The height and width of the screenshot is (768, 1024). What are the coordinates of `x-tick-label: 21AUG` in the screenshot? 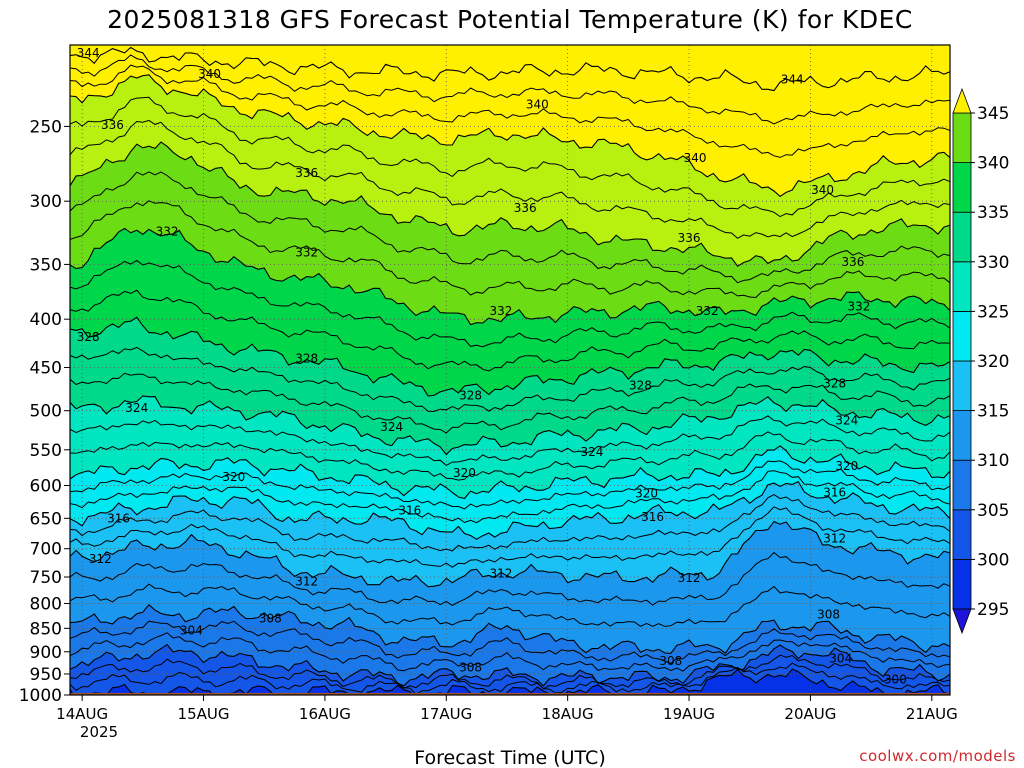 It's located at (932, 714).